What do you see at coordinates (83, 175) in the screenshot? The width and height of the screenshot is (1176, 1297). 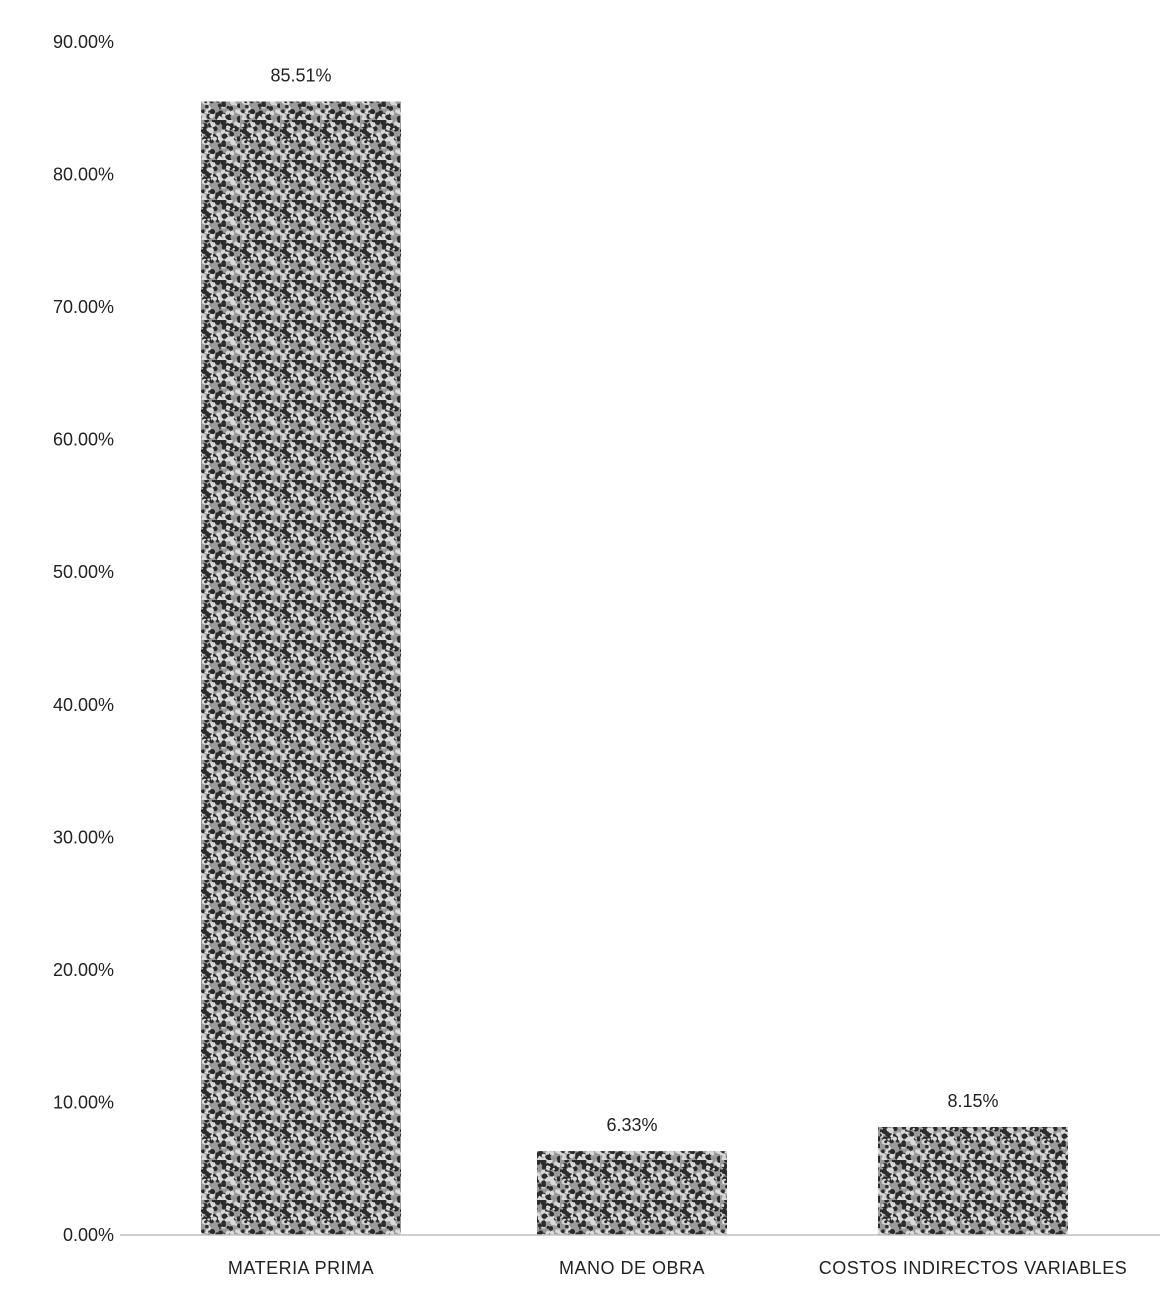 I see `y-tick-label: 80.00%` at bounding box center [83, 175].